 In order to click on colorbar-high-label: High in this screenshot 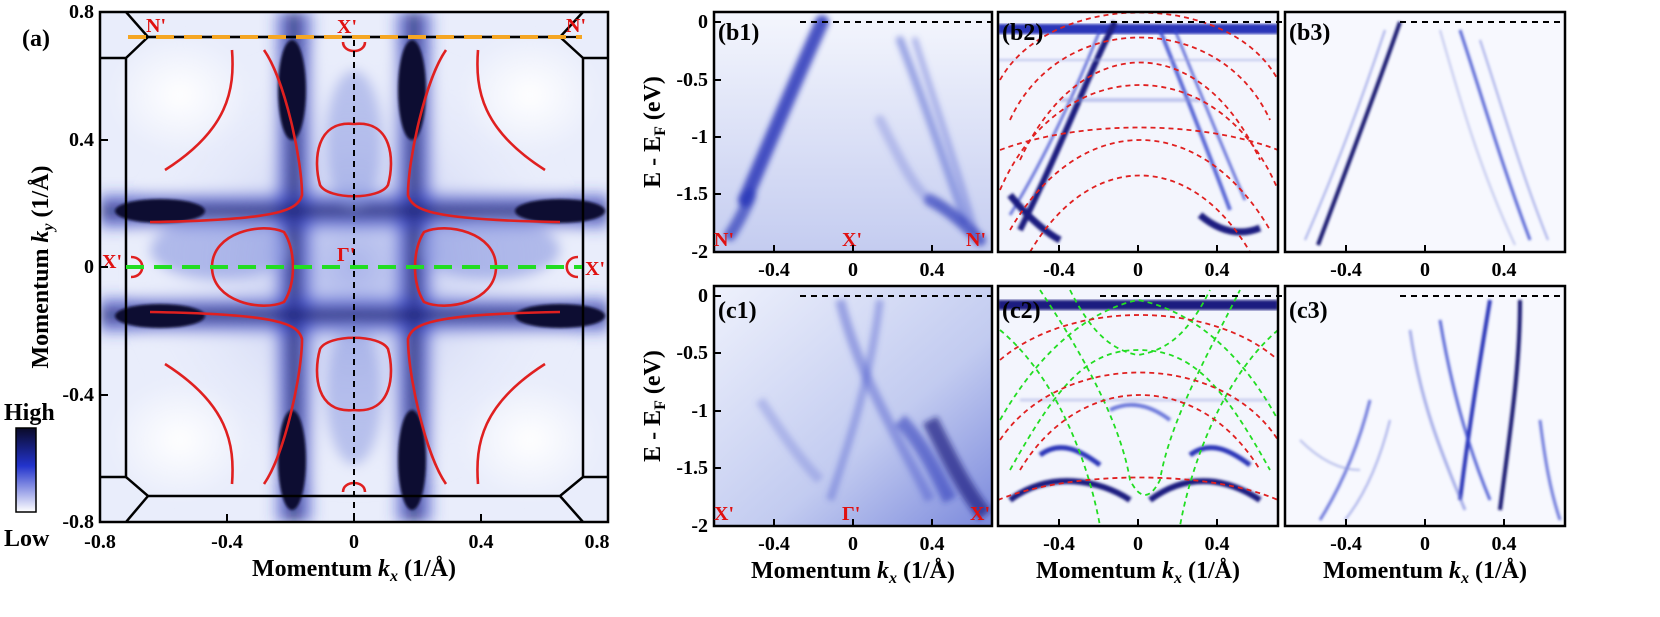, I will do `click(29, 413)`.